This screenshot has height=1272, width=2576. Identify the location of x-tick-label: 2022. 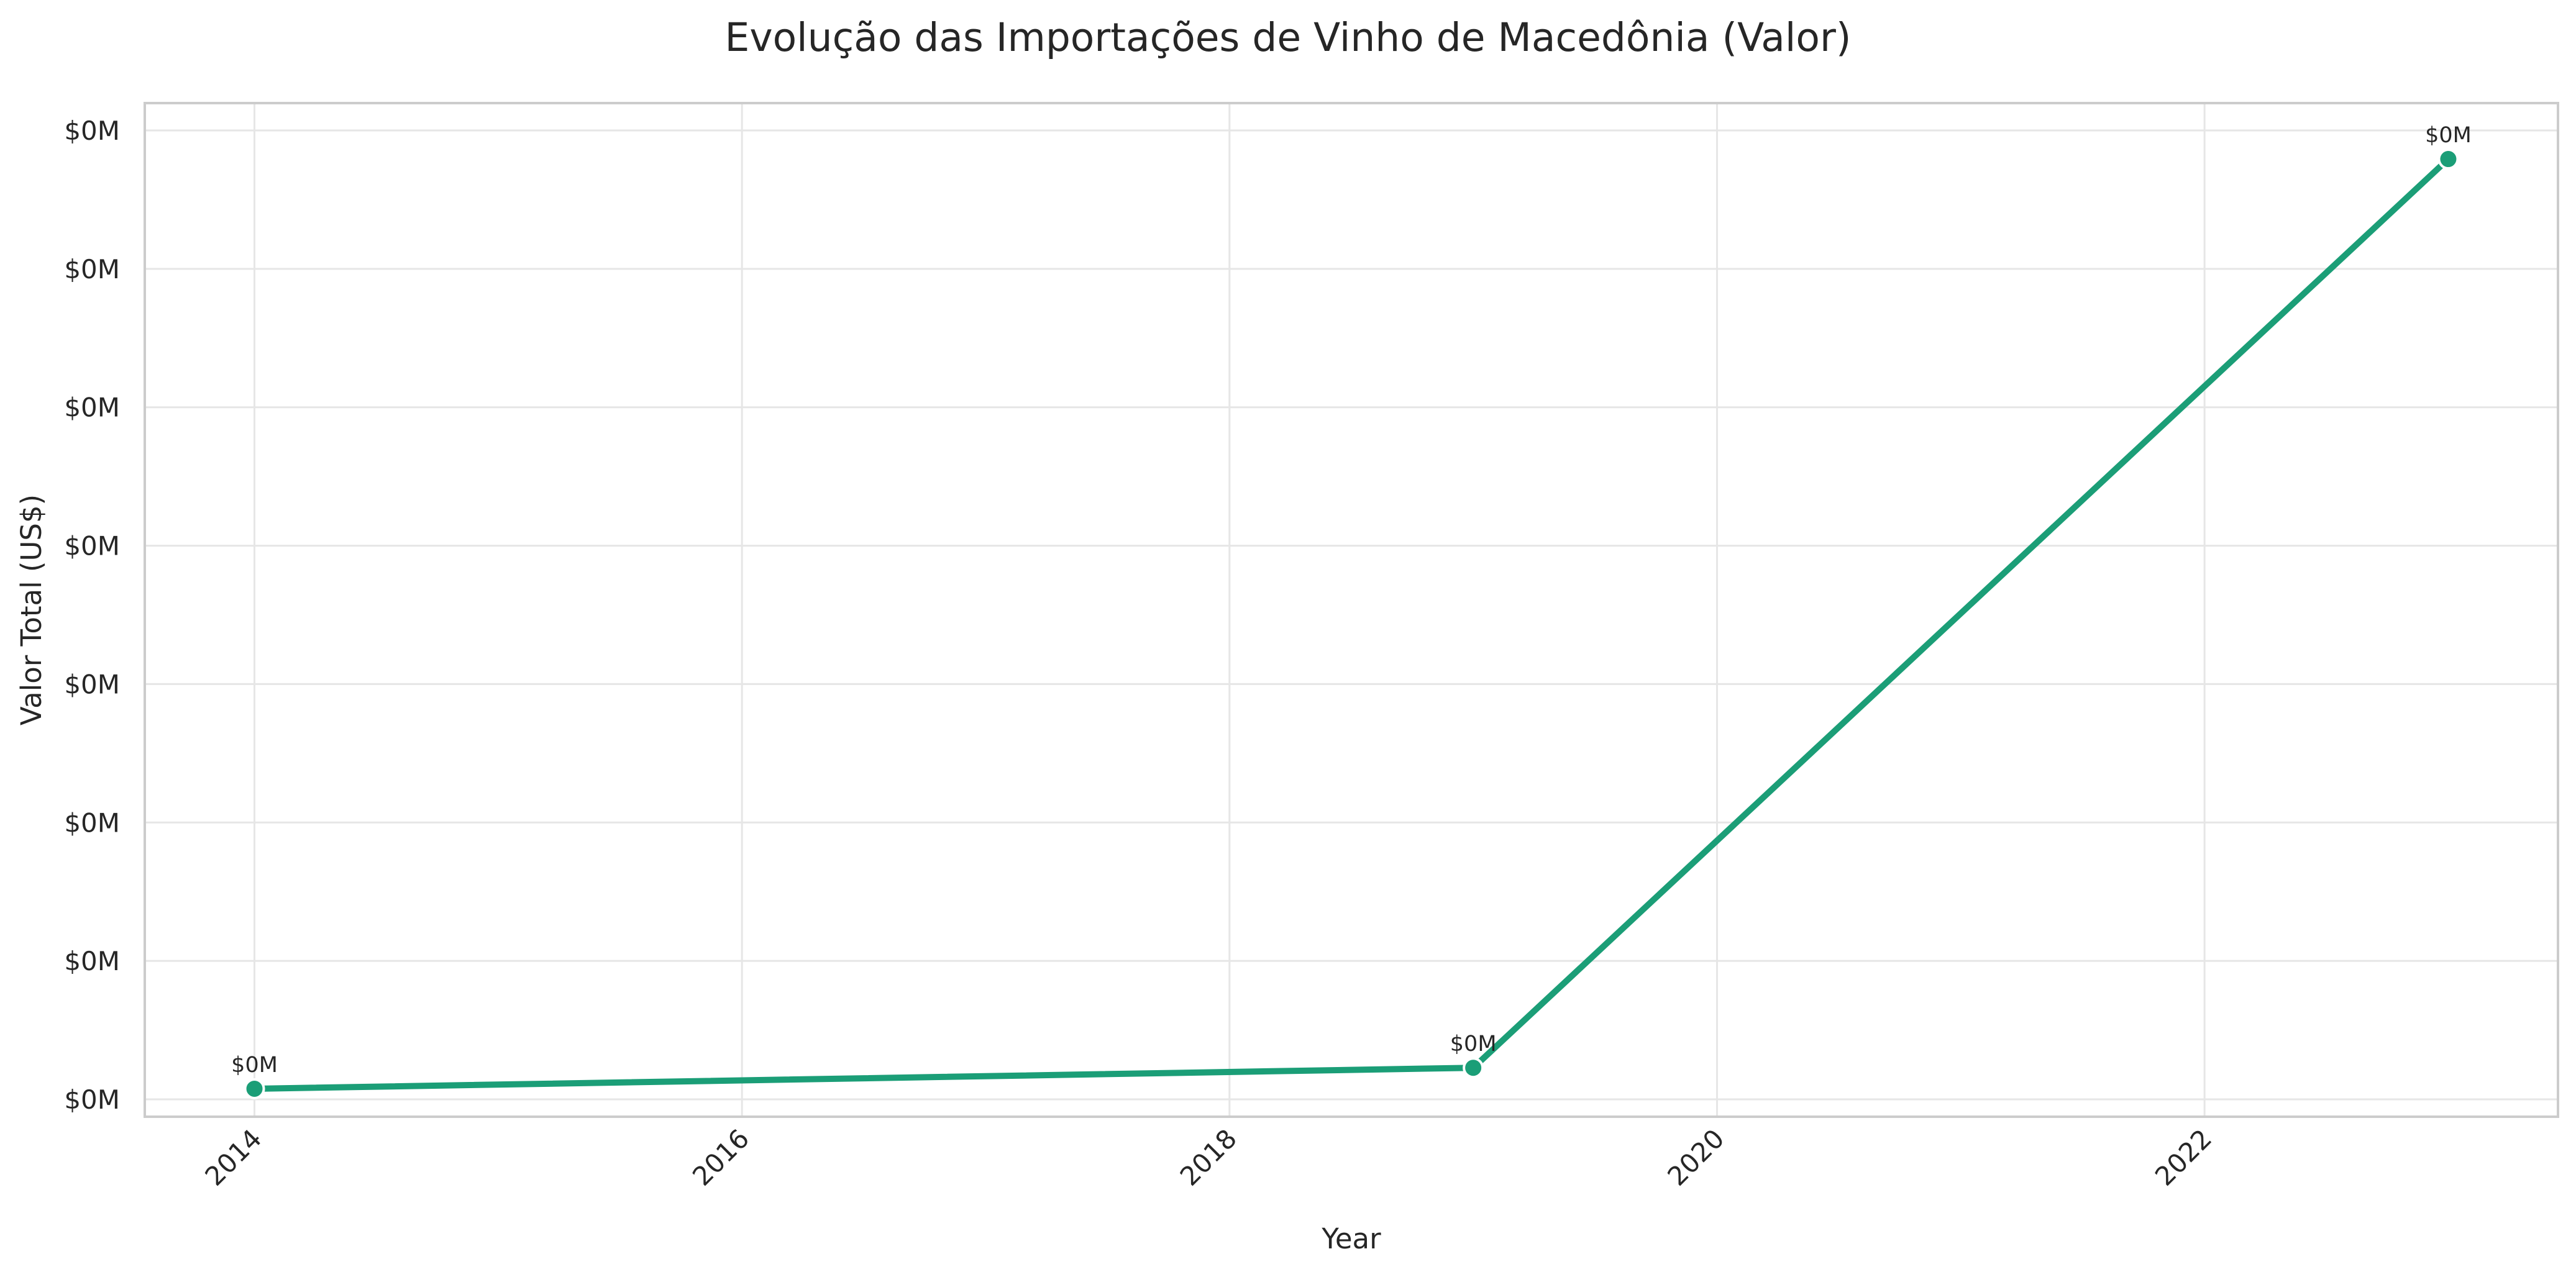
(2183, 1157).